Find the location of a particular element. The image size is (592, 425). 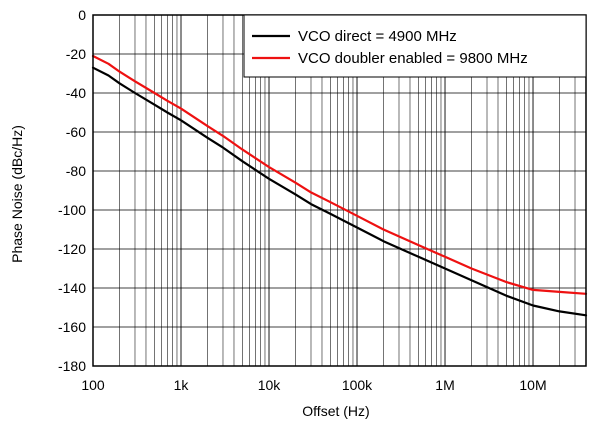

x-tick-label: 1M is located at coordinates (444, 385).